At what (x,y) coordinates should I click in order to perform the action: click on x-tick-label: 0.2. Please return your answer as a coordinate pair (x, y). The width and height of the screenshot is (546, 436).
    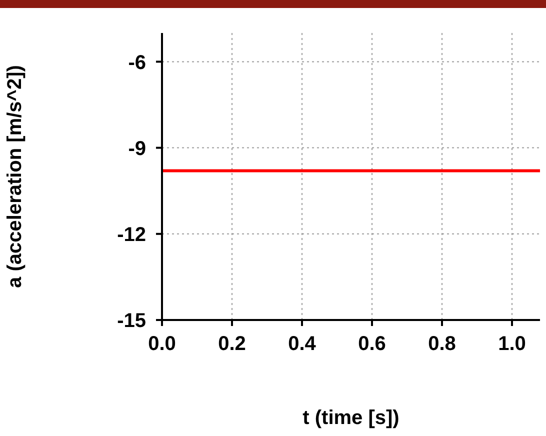
    Looking at the image, I should click on (232, 344).